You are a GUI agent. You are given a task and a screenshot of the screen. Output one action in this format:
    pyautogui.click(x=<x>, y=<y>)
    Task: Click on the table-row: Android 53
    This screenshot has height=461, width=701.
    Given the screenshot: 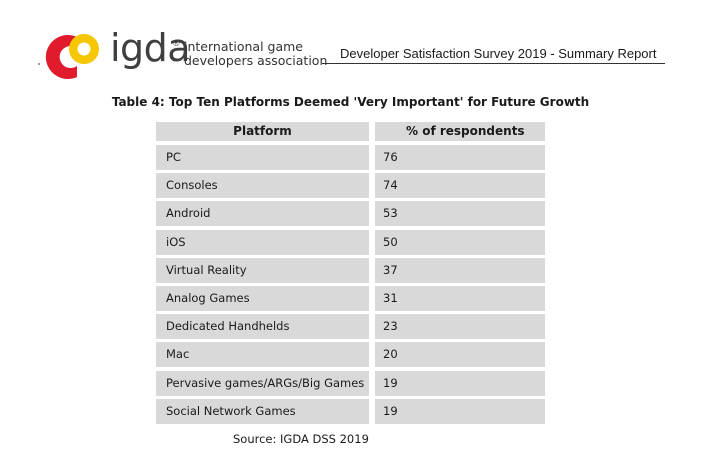 What is the action you would take?
    pyautogui.click(x=350, y=214)
    